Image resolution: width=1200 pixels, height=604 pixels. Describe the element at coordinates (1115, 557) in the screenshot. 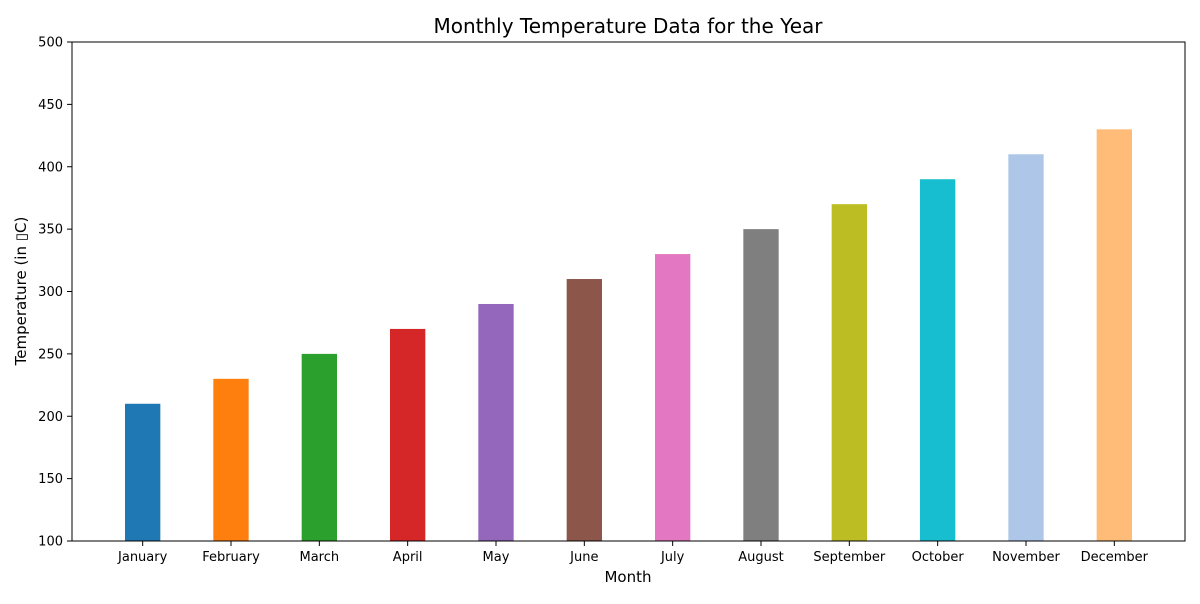

I see `x-tick-label: December` at that location.